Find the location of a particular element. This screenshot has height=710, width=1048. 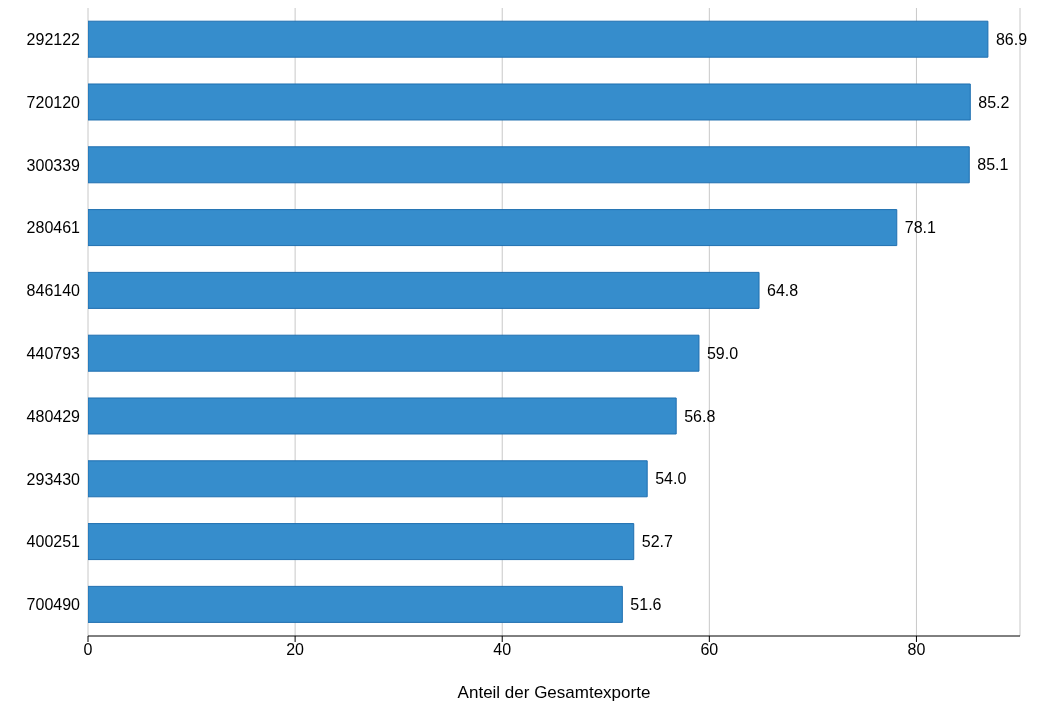

y-tick-label: 293430 is located at coordinates (53, 479).